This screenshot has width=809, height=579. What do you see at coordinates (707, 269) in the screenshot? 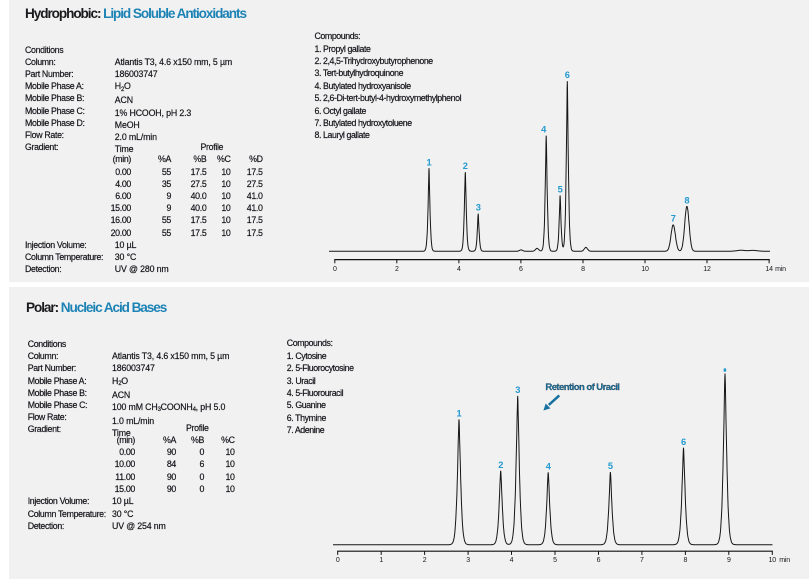
I see `svg-text: 12` at bounding box center [707, 269].